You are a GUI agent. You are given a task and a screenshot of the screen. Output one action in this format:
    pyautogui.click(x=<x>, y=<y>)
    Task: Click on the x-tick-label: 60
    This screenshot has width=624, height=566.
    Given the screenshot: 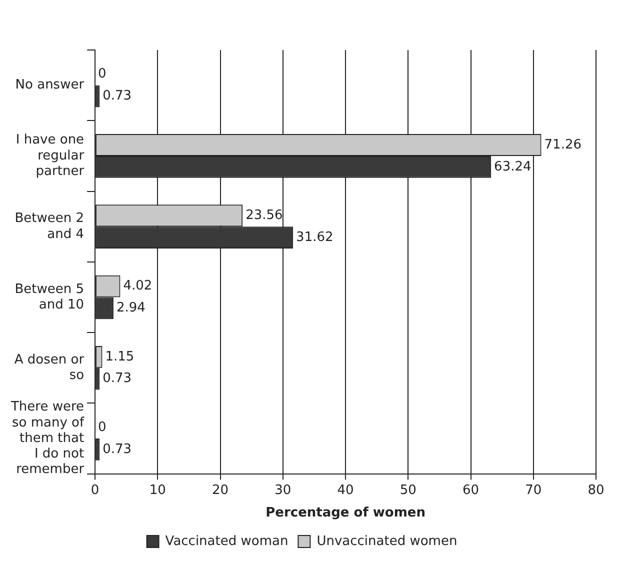 What is the action you would take?
    pyautogui.click(x=471, y=490)
    